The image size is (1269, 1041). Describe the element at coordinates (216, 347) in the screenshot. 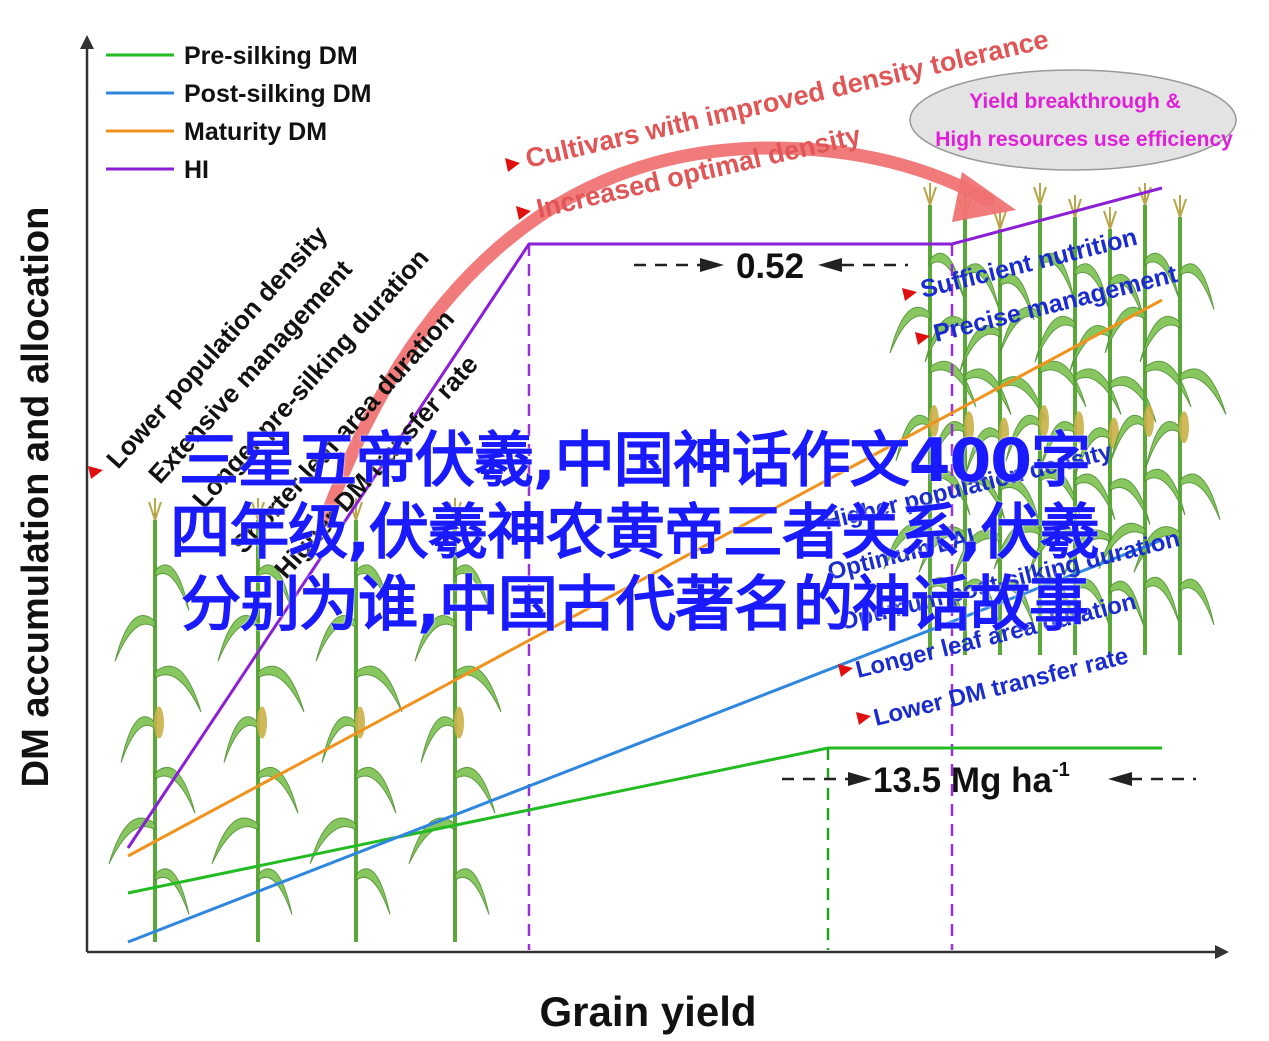

I see `left-factor-label: Lower population density` at that location.